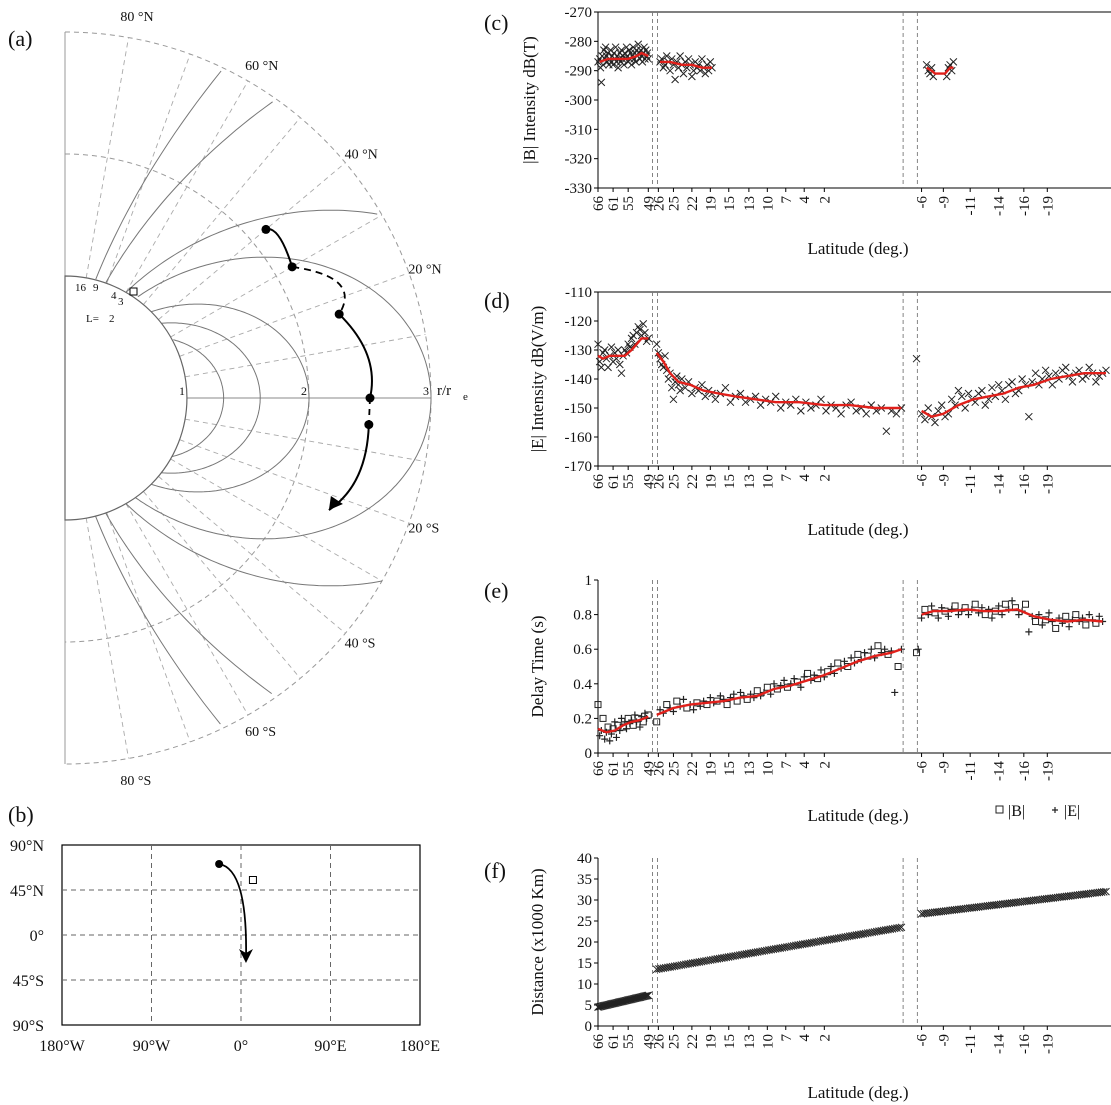 The height and width of the screenshot is (1105, 1111). Describe the element at coordinates (20, 38) in the screenshot. I see `panel-label-a: (a)` at that location.